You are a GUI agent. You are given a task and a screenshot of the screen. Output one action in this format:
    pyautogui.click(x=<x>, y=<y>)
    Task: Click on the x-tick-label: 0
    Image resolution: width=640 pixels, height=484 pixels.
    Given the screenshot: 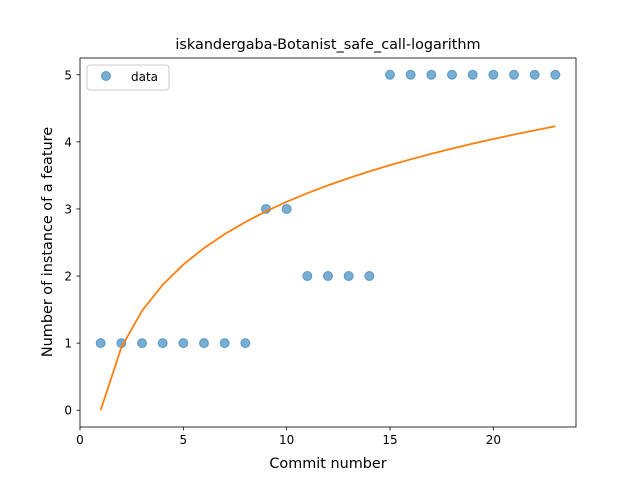 What is the action you would take?
    pyautogui.click(x=80, y=440)
    